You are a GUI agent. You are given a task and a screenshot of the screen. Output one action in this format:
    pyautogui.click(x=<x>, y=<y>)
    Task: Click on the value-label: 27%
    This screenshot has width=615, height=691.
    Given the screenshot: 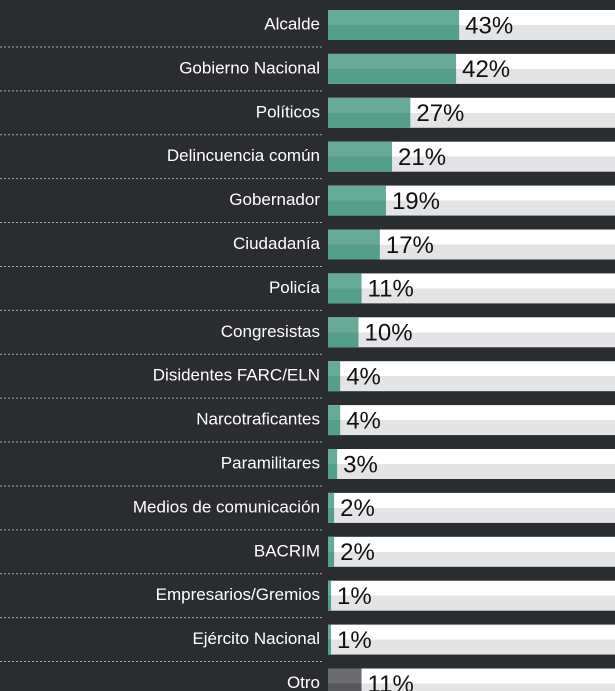 What is the action you would take?
    pyautogui.click(x=440, y=113)
    